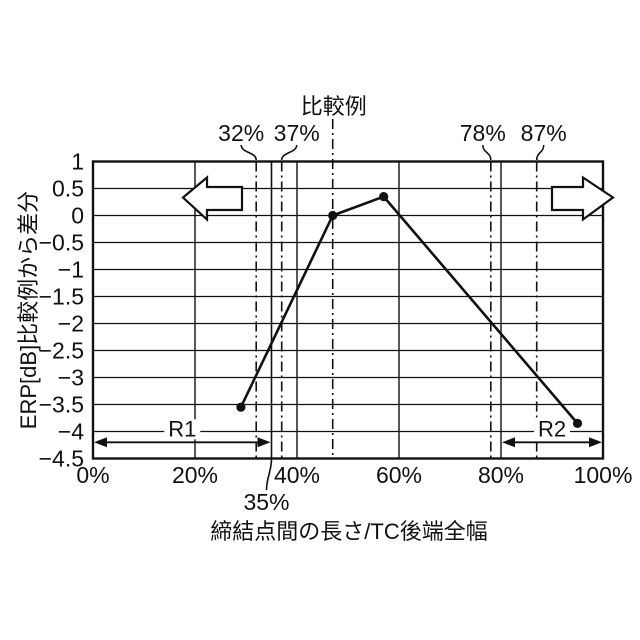  I want to click on right-direction-arrow, so click(582, 198).